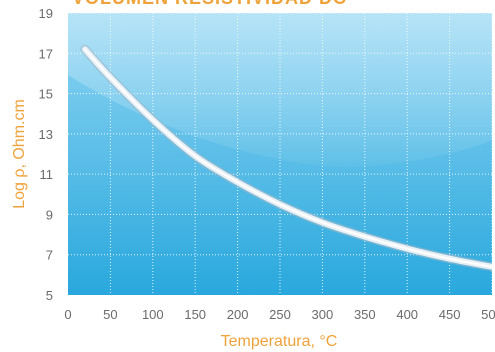  What do you see at coordinates (153, 314) in the screenshot?
I see `x-tick-label: 100` at bounding box center [153, 314].